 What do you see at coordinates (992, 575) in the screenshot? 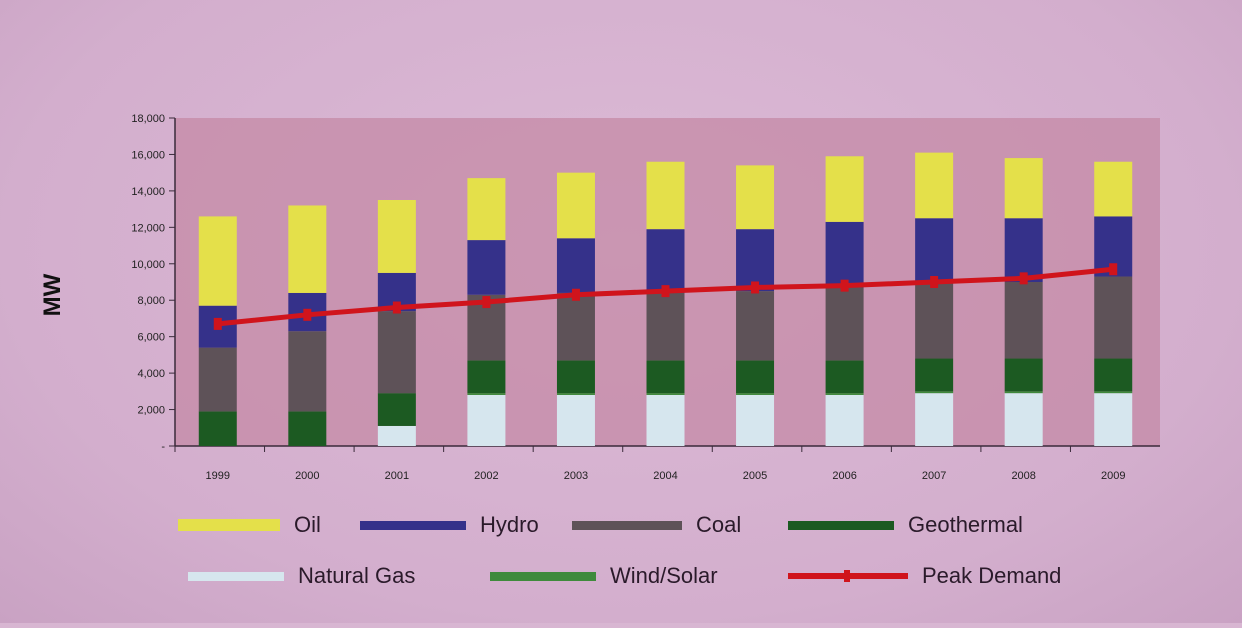
I see `legend-label-peak-demand: Peak Demand` at bounding box center [992, 575].